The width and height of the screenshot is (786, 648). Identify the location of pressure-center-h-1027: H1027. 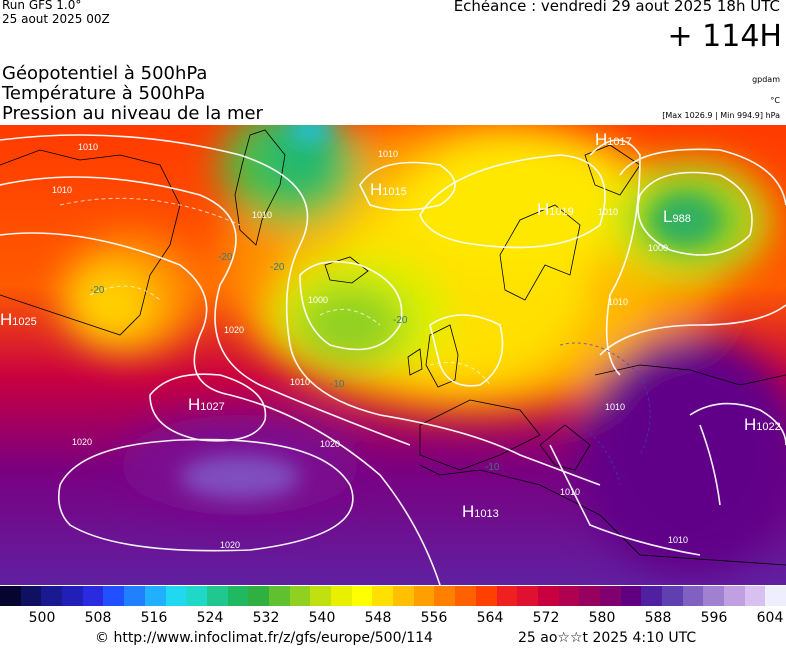
(206, 404).